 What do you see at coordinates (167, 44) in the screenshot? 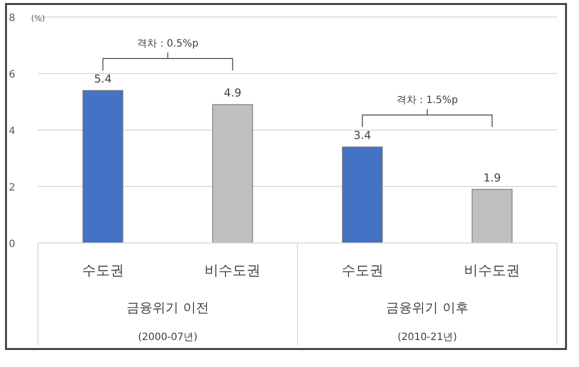
I see `annotation: 격차 : 0.5%p` at bounding box center [167, 44].